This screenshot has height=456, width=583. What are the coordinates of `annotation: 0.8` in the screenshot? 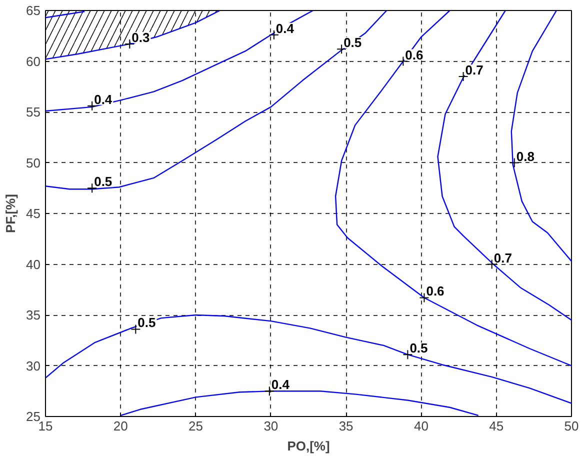 It's located at (525, 156).